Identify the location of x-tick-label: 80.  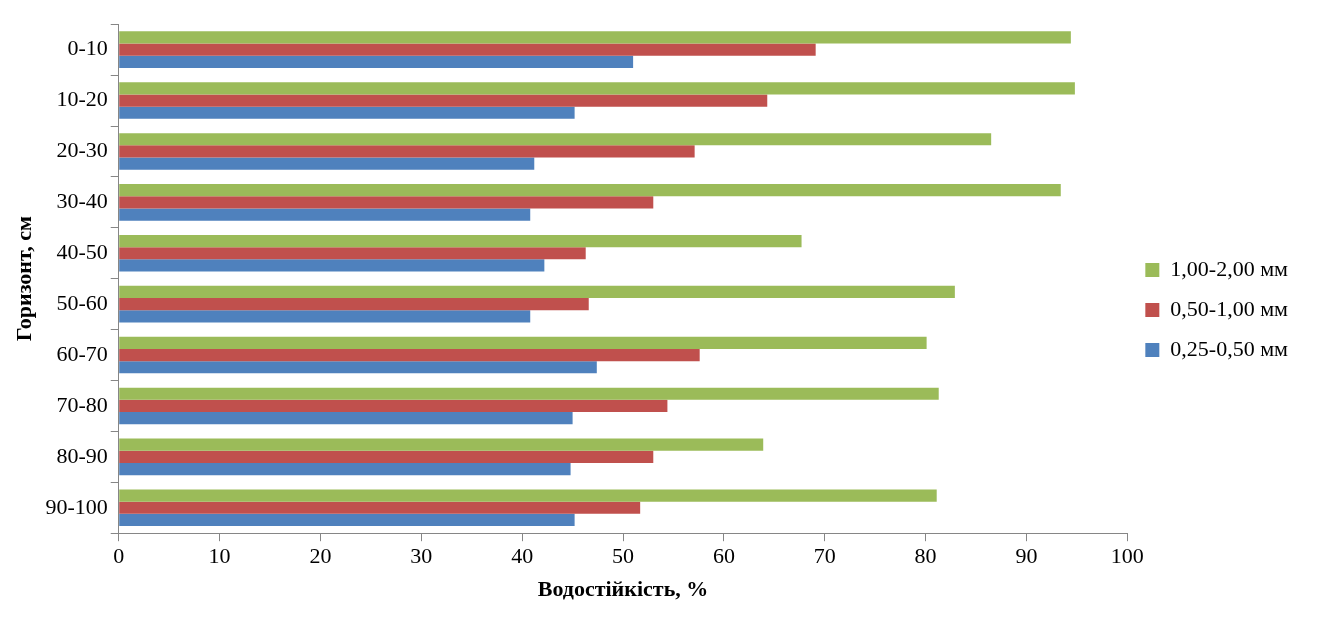
(925, 556).